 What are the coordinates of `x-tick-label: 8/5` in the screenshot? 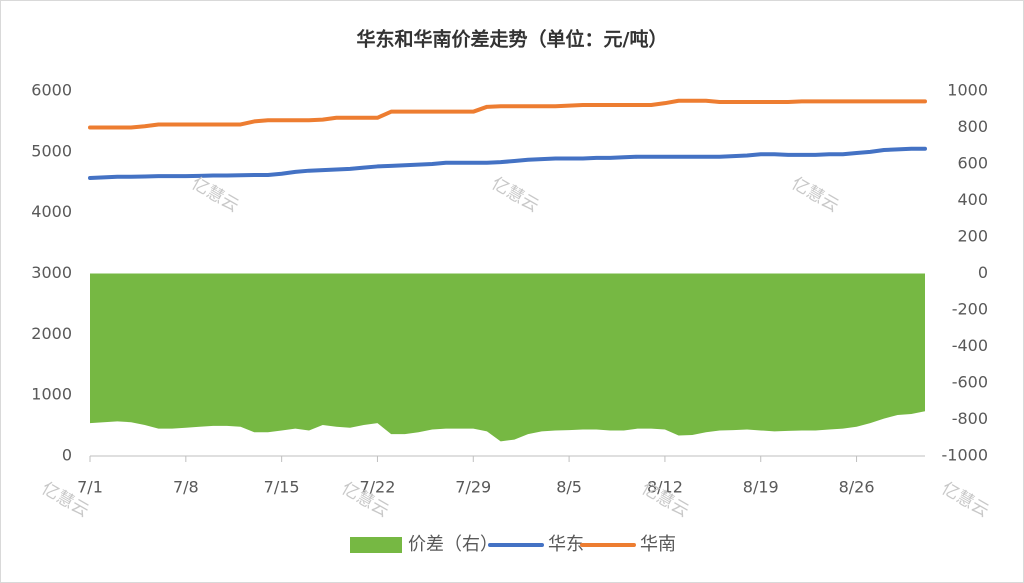 It's located at (569, 487).